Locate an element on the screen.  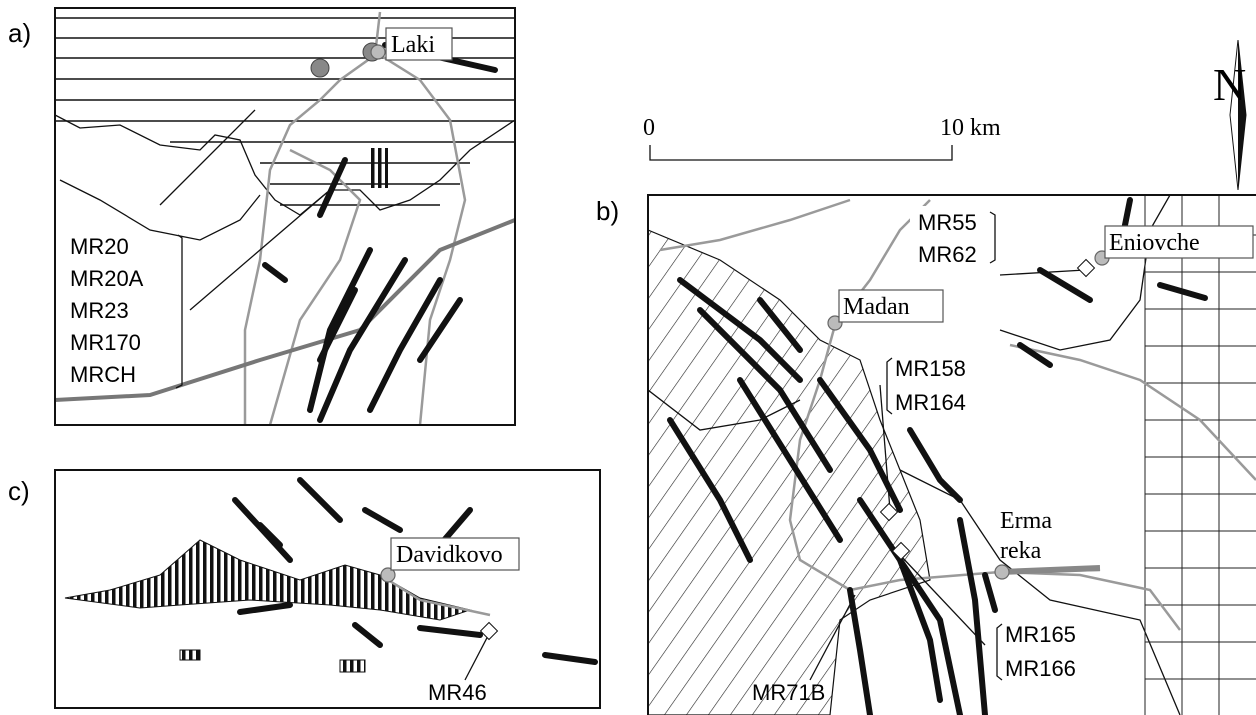
grid is located at coordinates (1200, 455).